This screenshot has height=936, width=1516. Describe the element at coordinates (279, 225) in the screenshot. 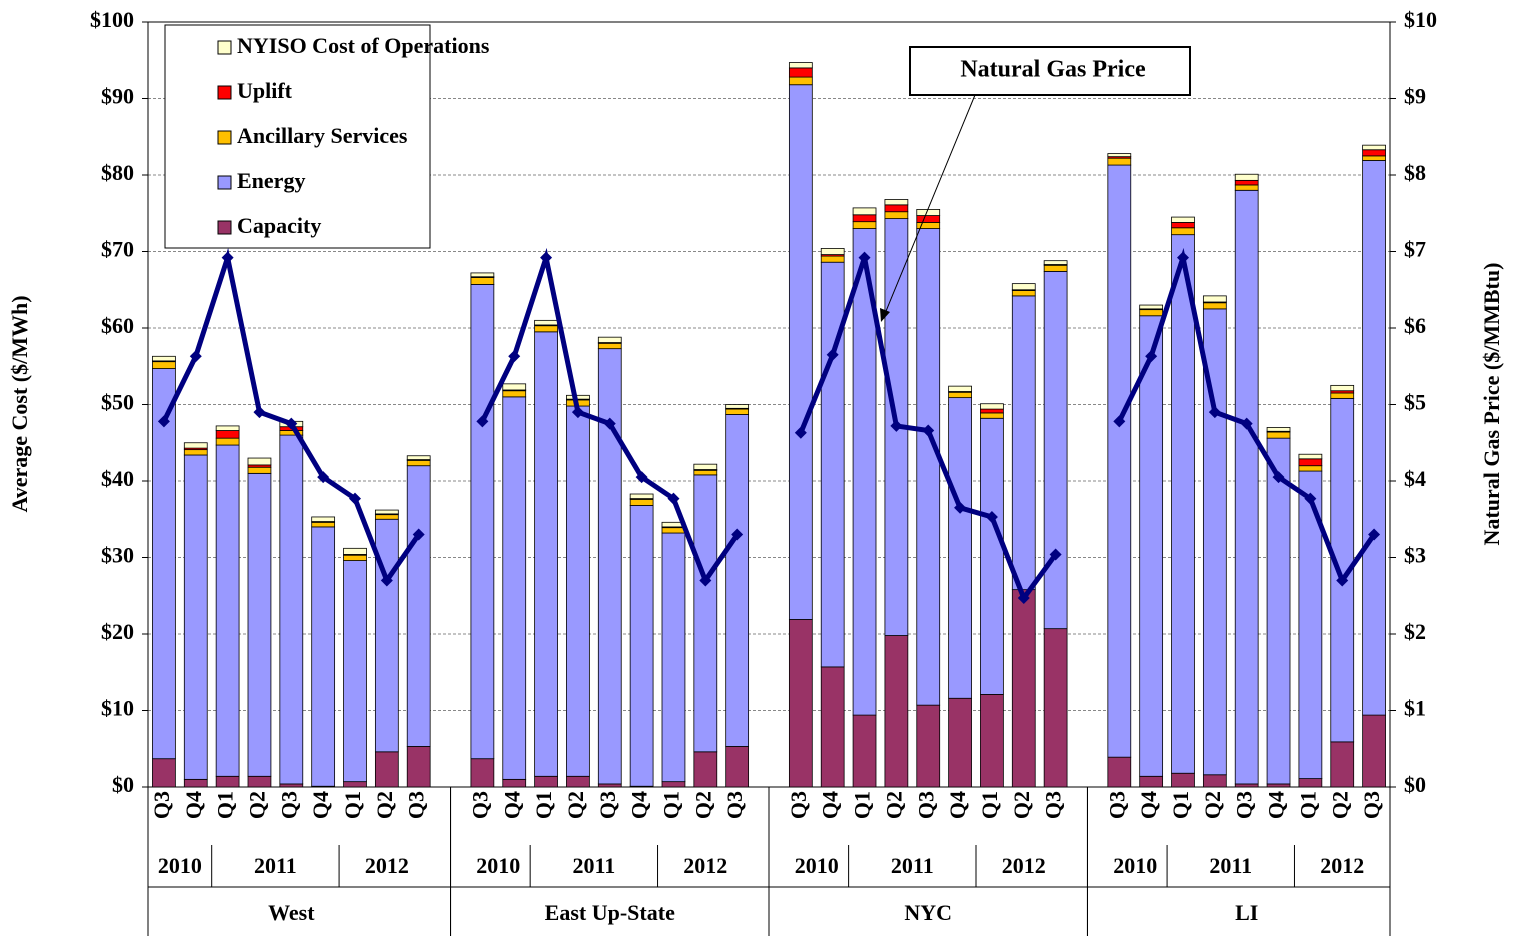

I see `legend-label: Capacity` at that location.